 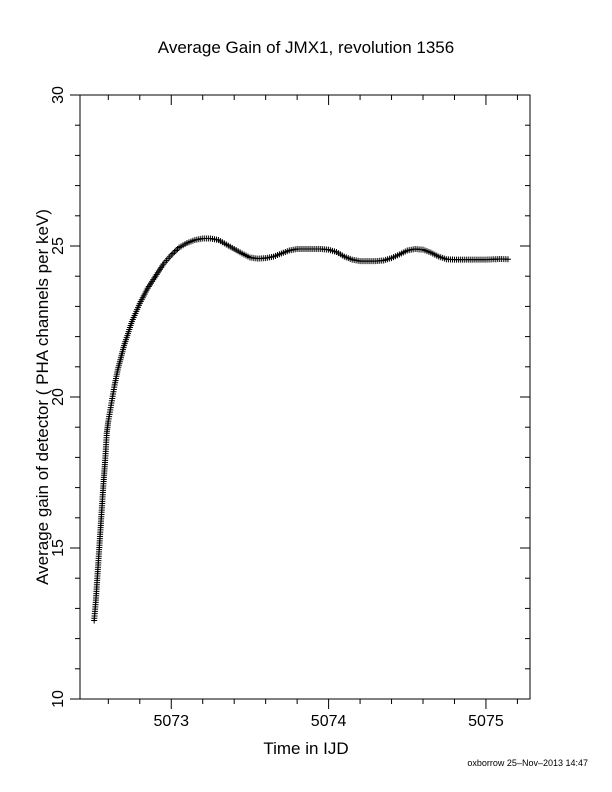 What do you see at coordinates (58, 95) in the screenshot?
I see `y-tick-label: 30` at bounding box center [58, 95].